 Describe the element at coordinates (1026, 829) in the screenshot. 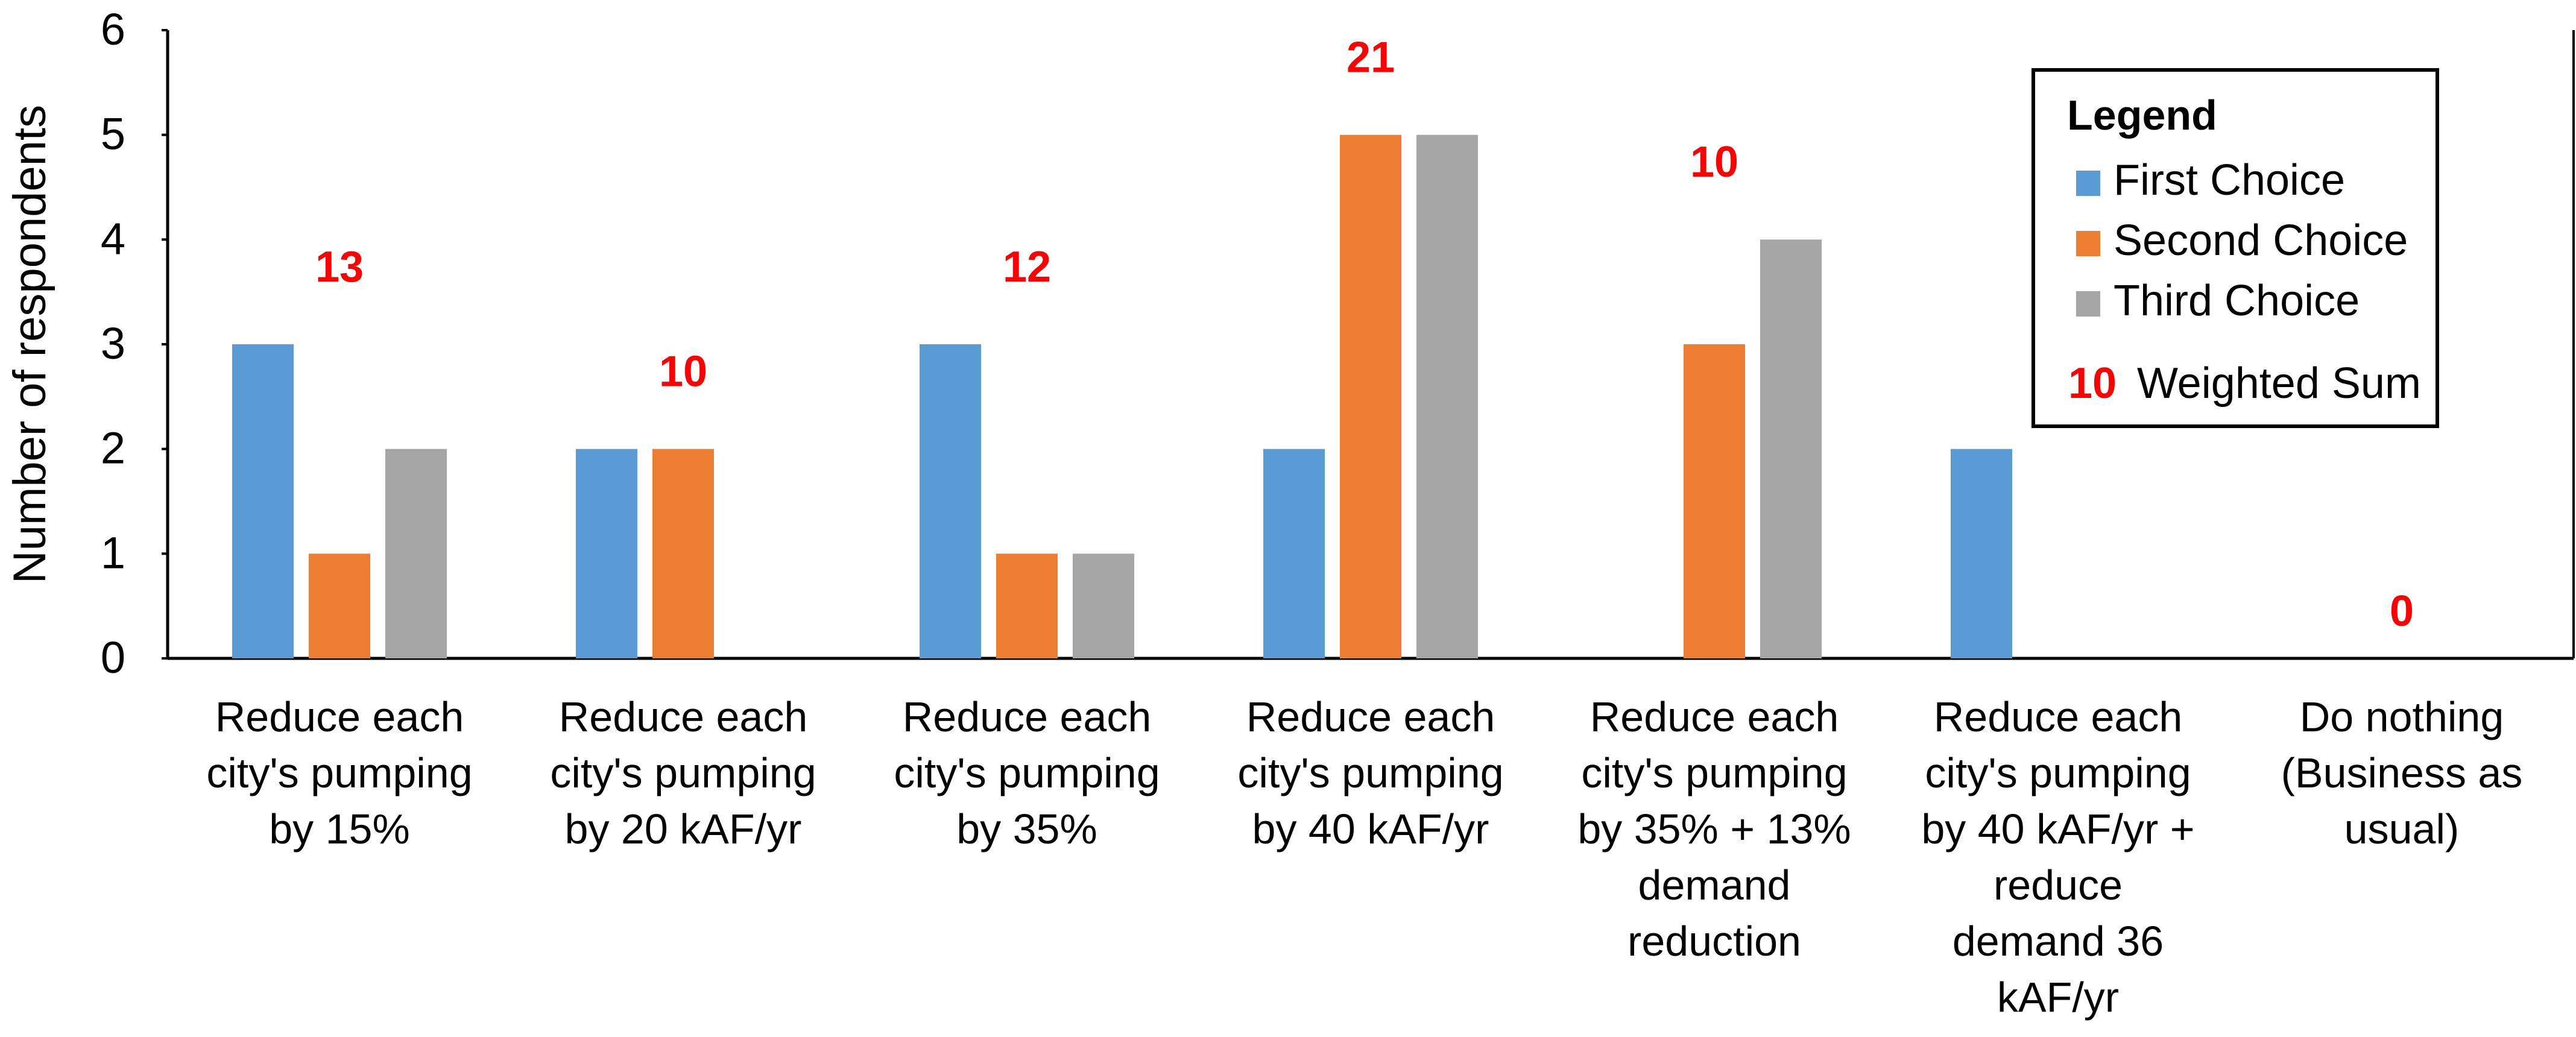

I see `category-label-line: by 35%` at that location.